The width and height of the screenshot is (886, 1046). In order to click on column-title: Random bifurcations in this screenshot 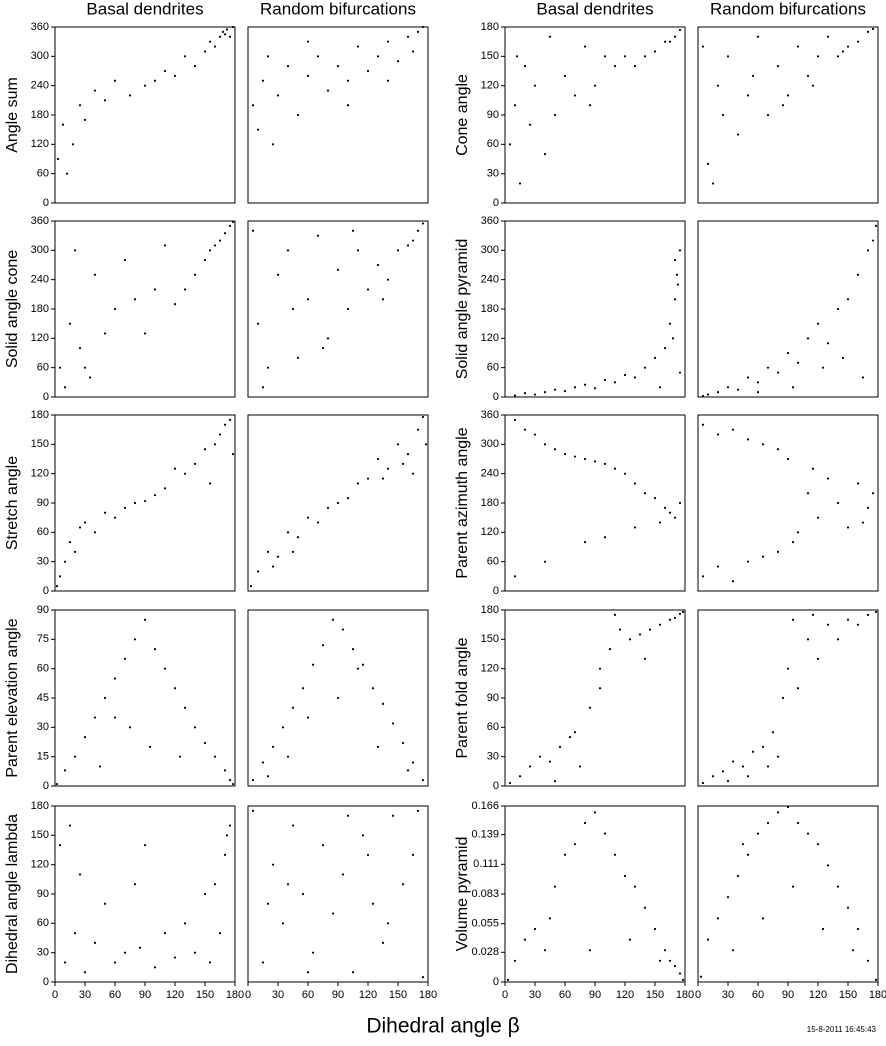, I will do `click(338, 9)`.